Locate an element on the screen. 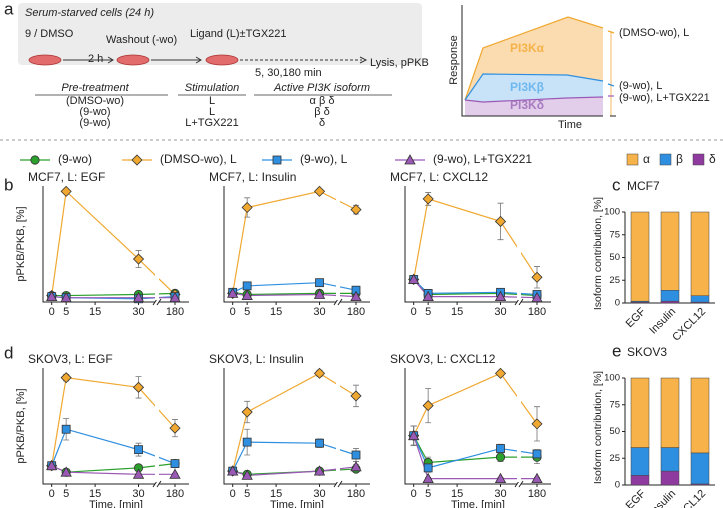 This screenshot has width=723, height=508. table-header: Active PI3K isoform is located at coordinates (321, 88).